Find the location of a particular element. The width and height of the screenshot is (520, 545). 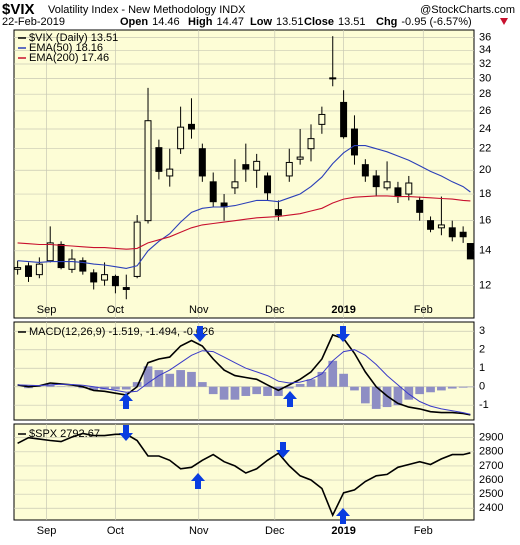

quote-item: Chg -0.95 (-6.57%) is located at coordinates (424, 22).